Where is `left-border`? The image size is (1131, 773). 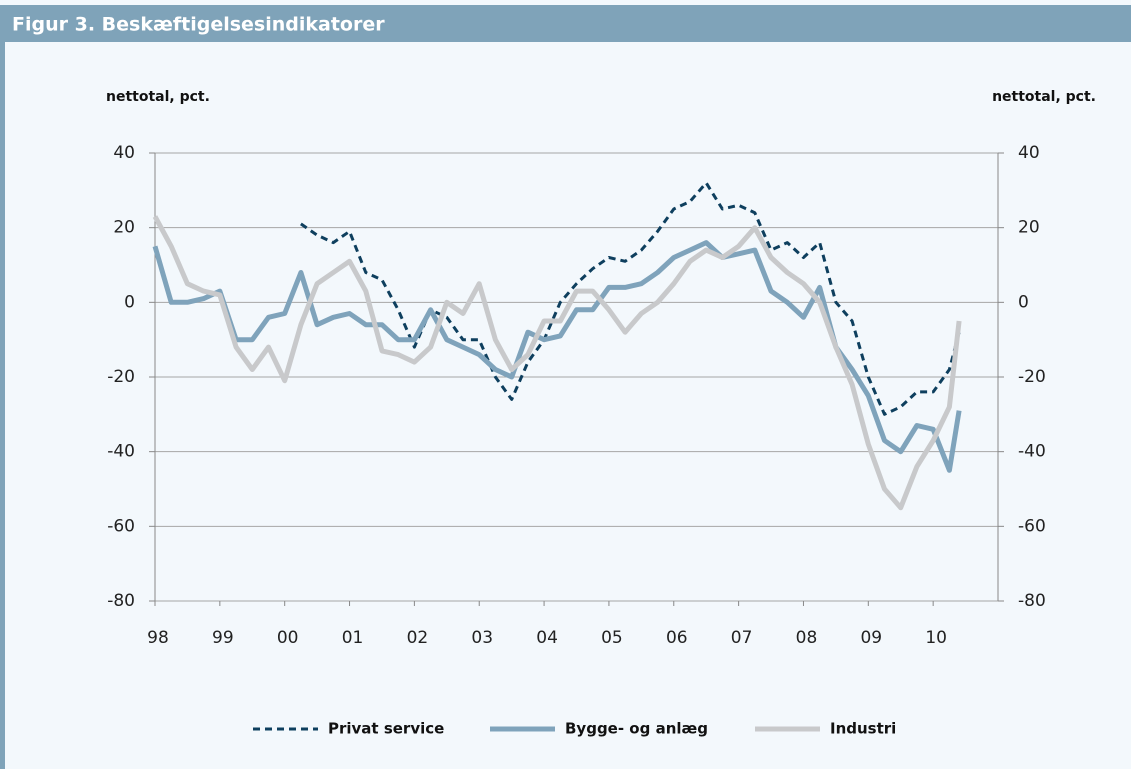
left-border is located at coordinates (2, 405).